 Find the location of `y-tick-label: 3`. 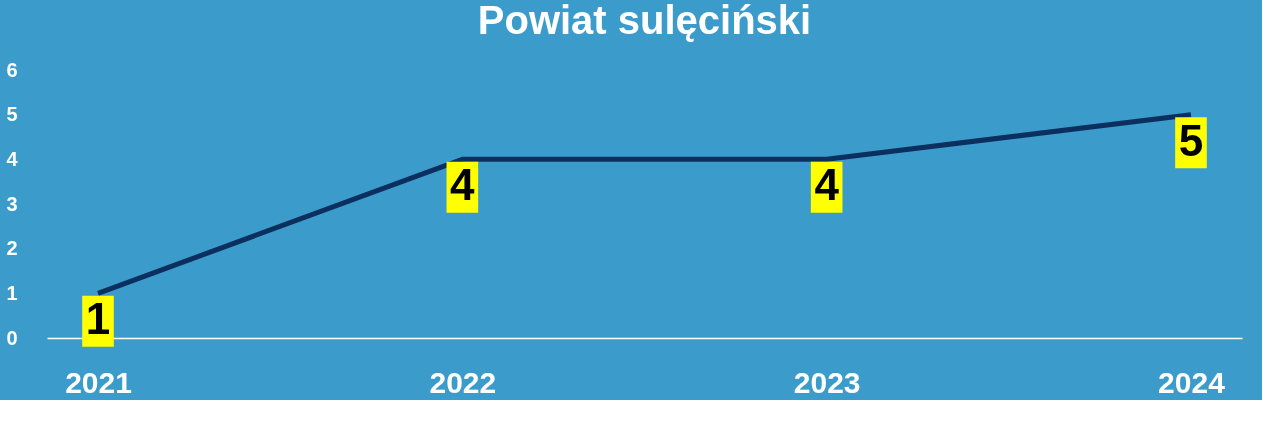

y-tick-label: 3 is located at coordinates (12, 203).